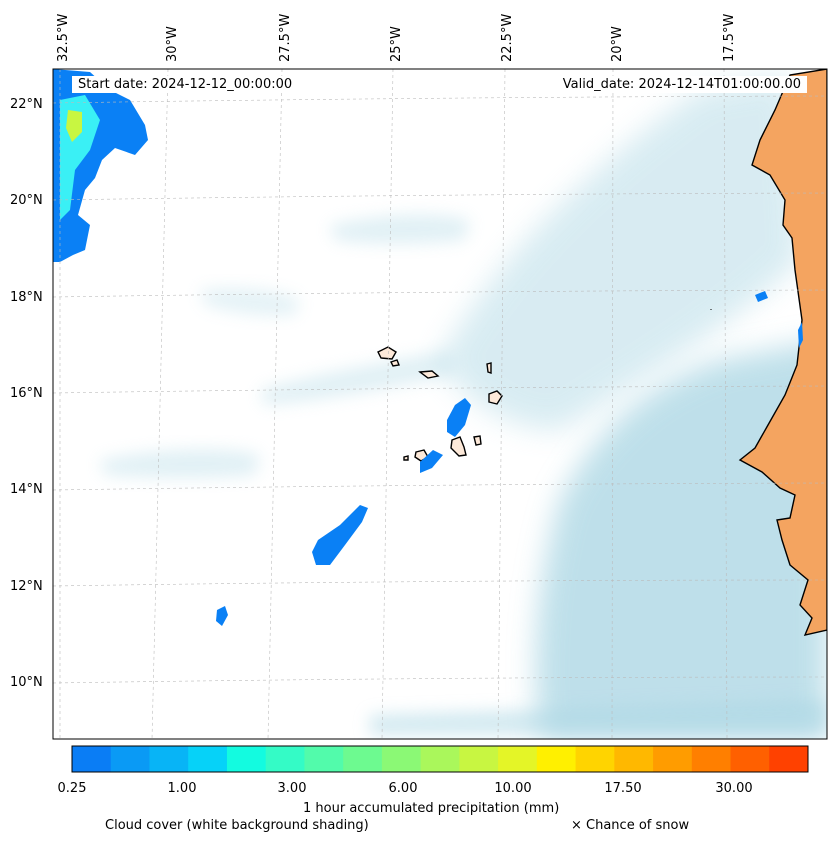 The width and height of the screenshot is (837, 844). Describe the element at coordinates (185, 84) in the screenshot. I see `start-date-label: Start date: 2024-12-12_00:00:00` at that location.